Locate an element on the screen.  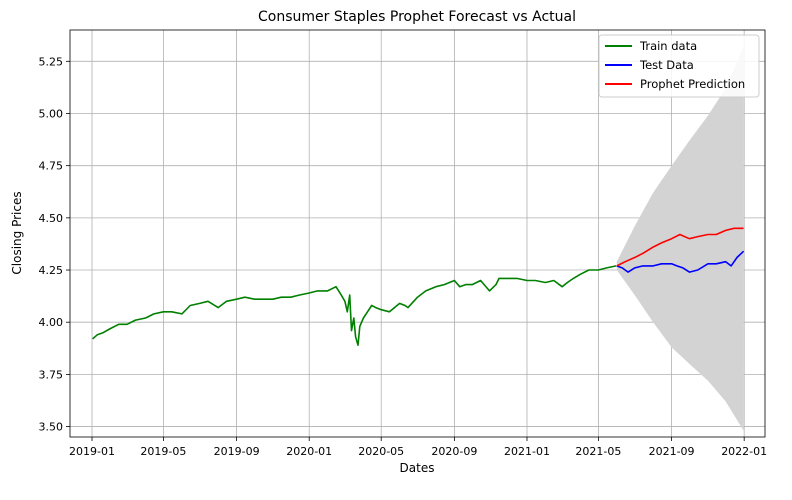
train-data-line is located at coordinates (354, 306).